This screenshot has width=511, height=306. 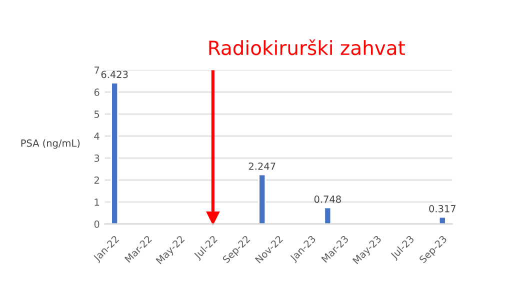 I want to click on y-tick-label: 2, so click(x=96, y=180).